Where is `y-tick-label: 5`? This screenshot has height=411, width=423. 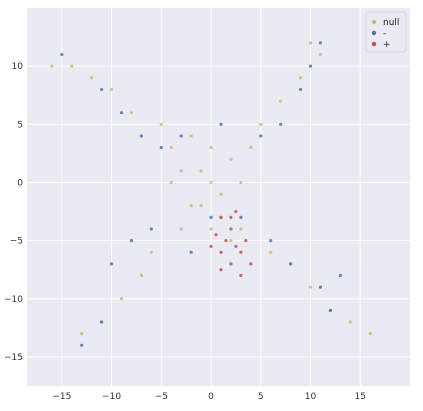 y-tick-label: 5 is located at coordinates (20, 125).